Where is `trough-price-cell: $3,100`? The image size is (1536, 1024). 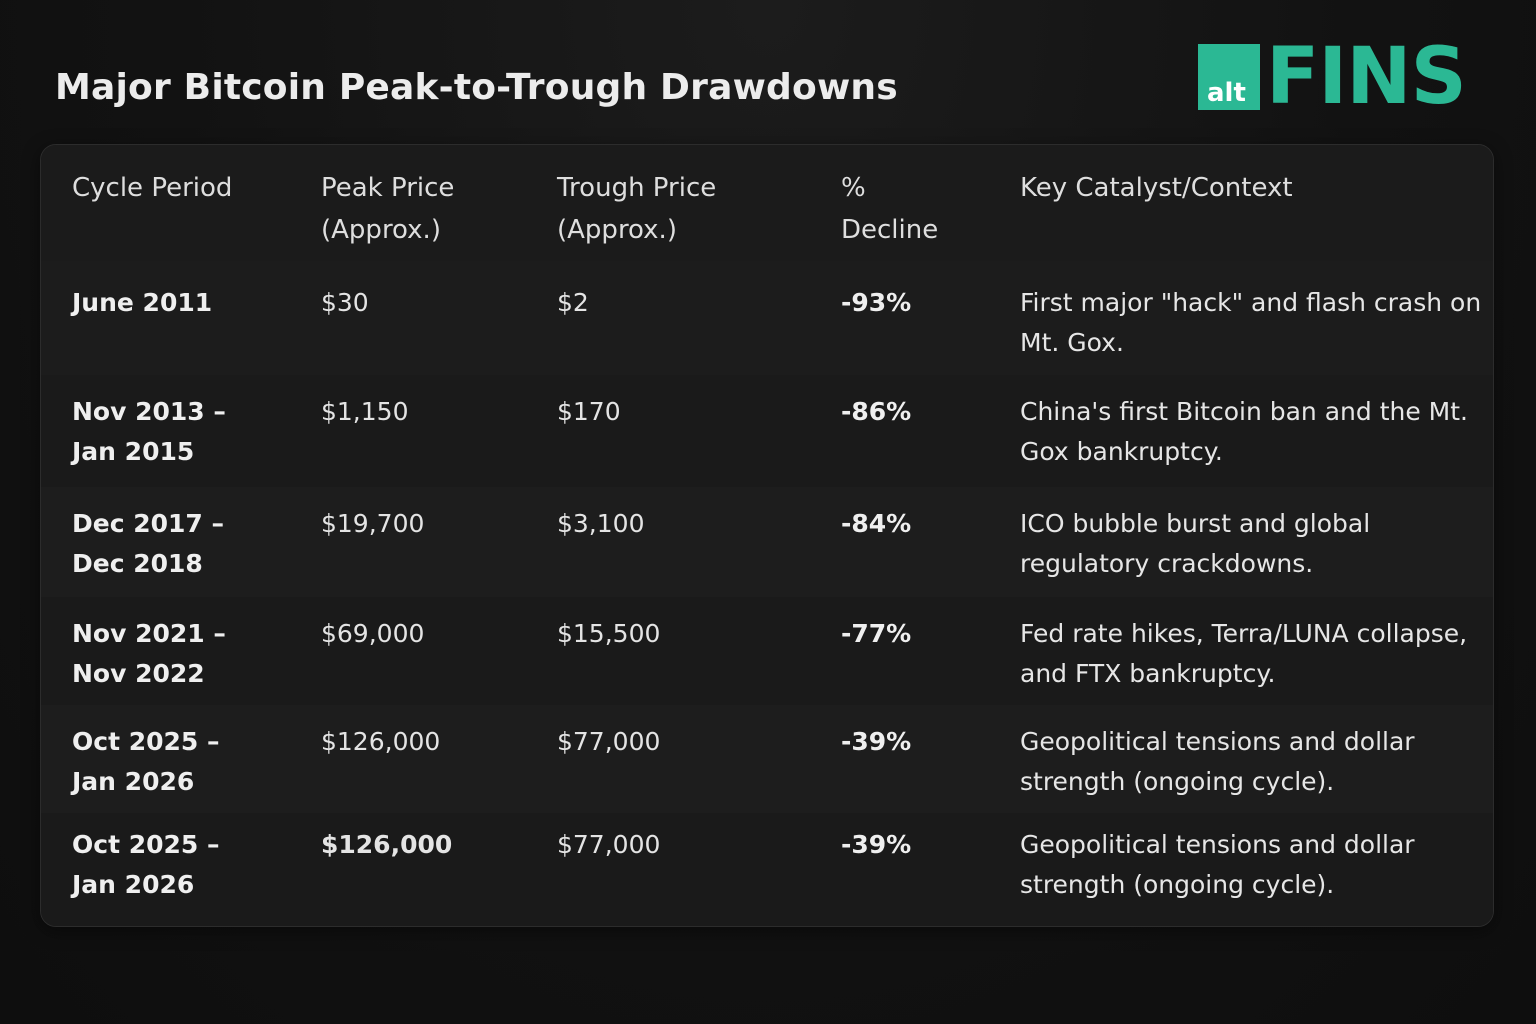
trough-price-cell: $3,100 is located at coordinates (601, 523).